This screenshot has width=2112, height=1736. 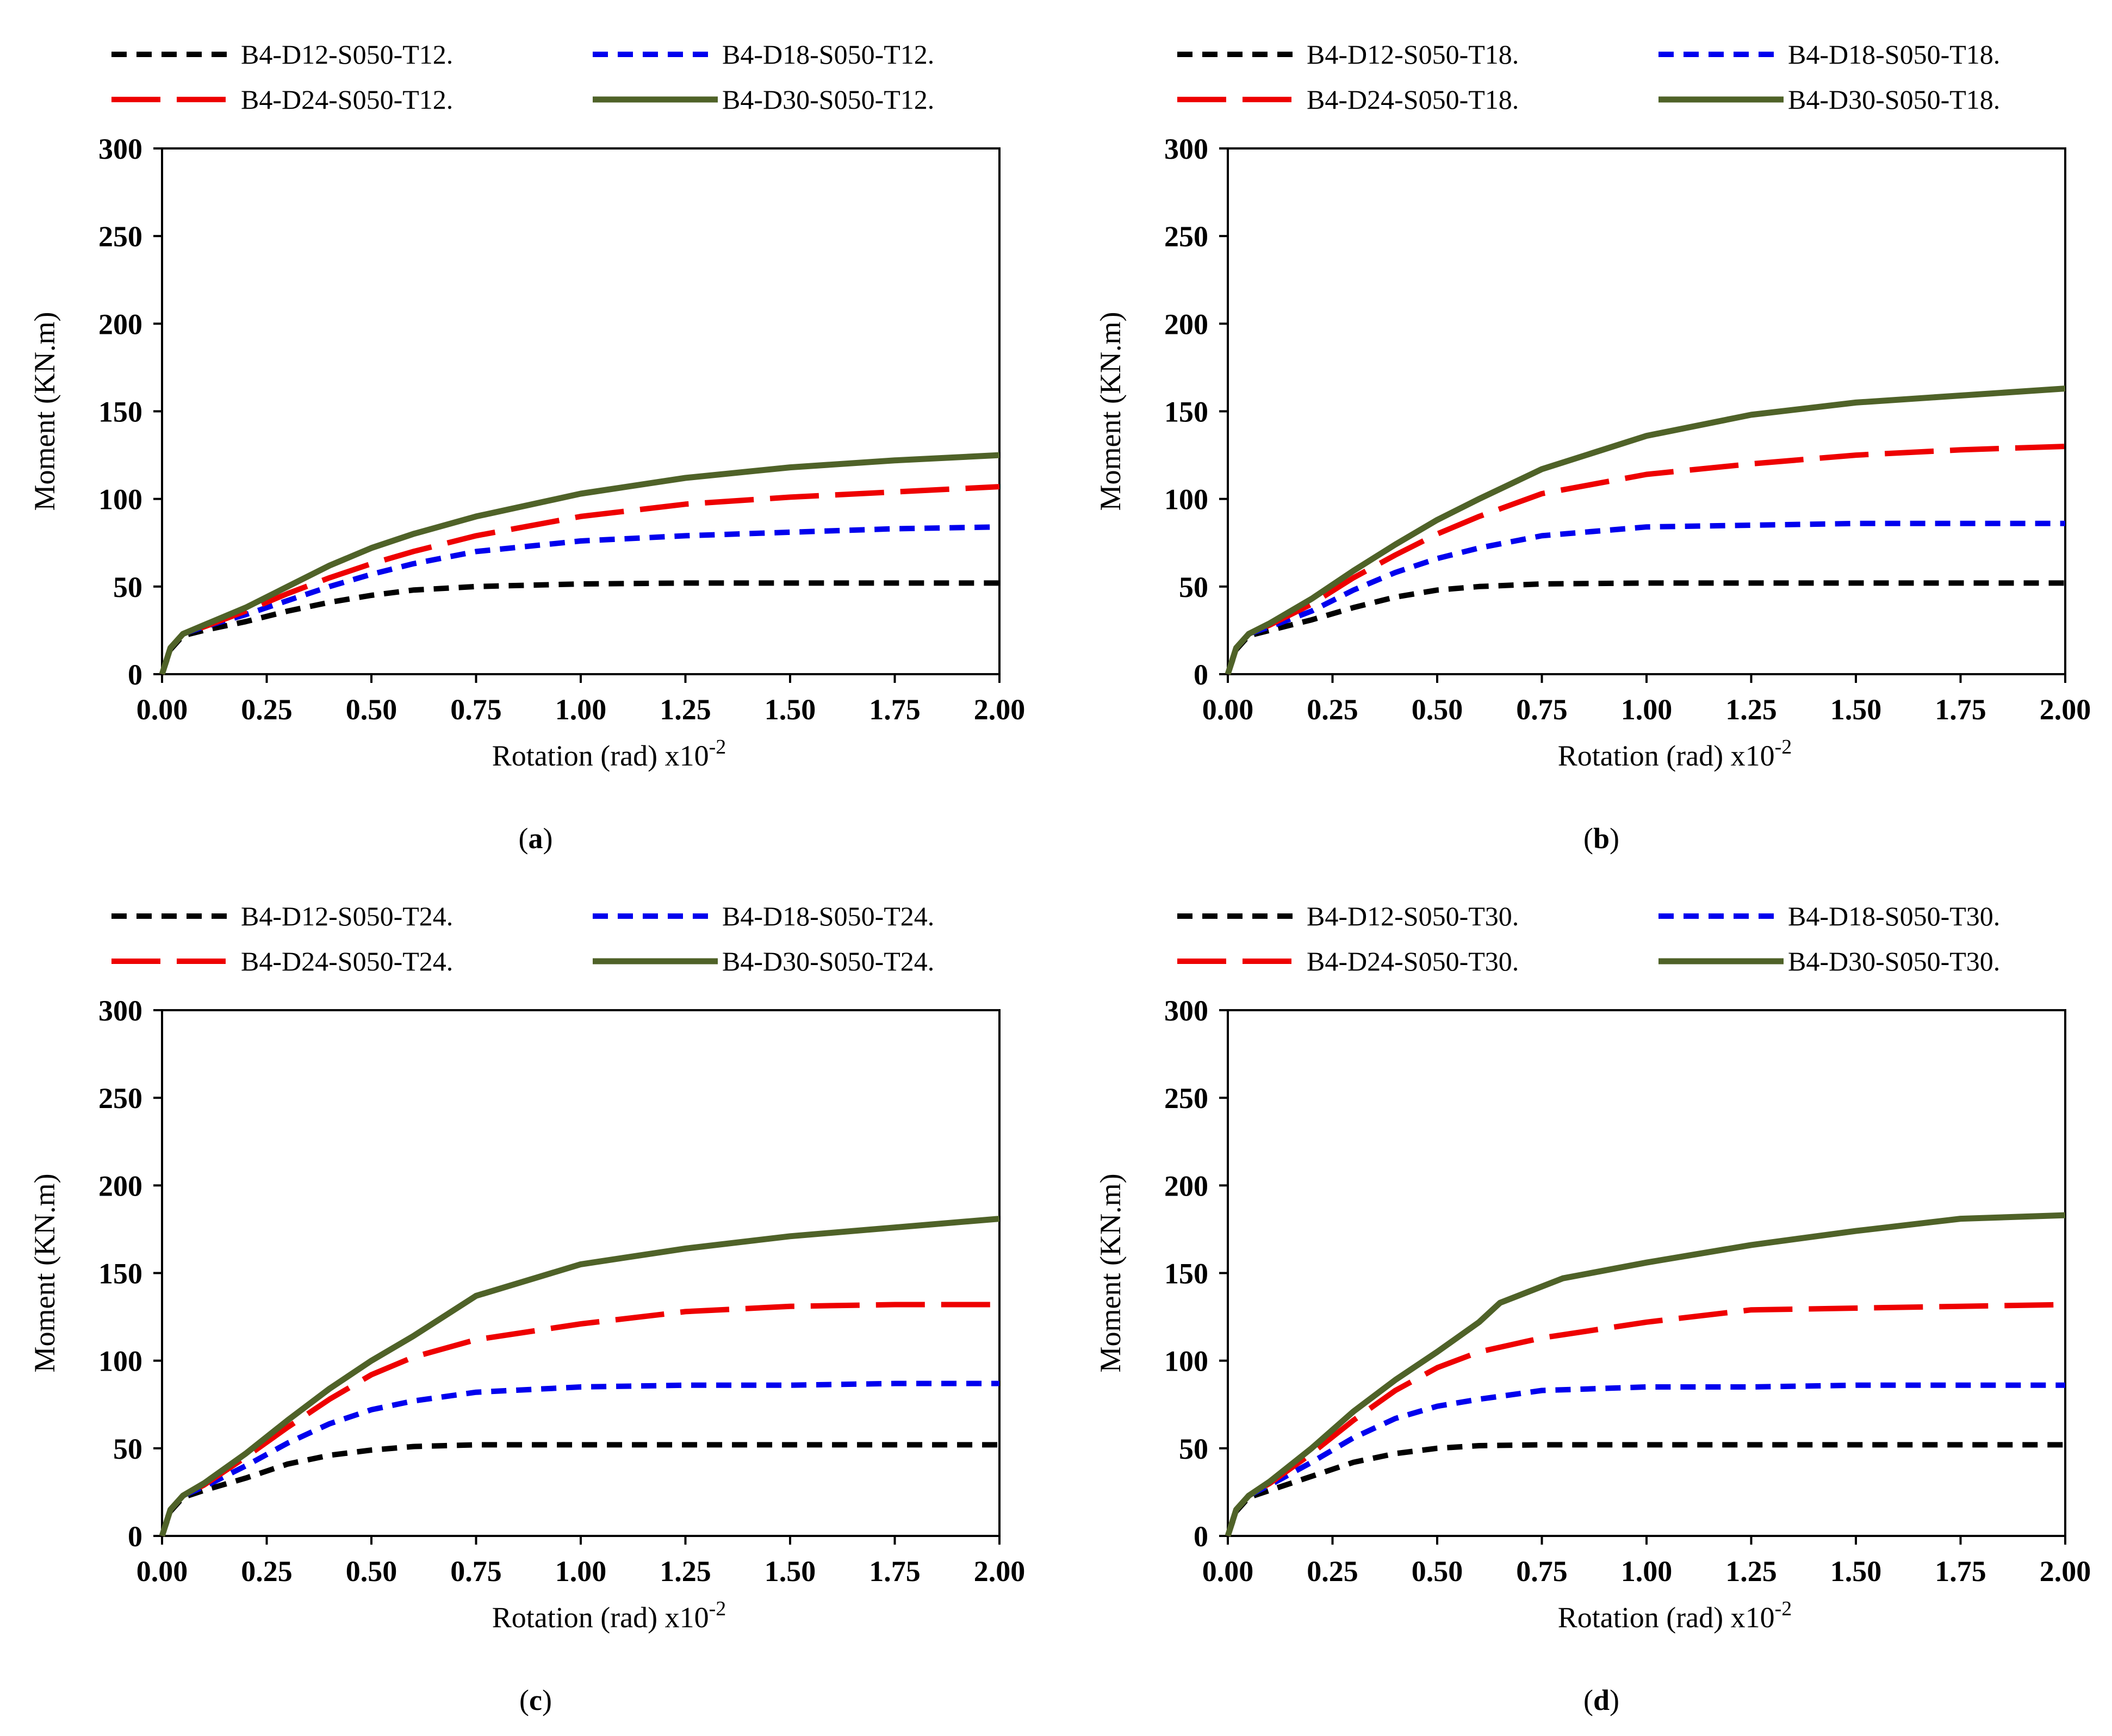 What do you see at coordinates (828, 54) in the screenshot?
I see `legend-label: B4-D18-S050-T12.` at bounding box center [828, 54].